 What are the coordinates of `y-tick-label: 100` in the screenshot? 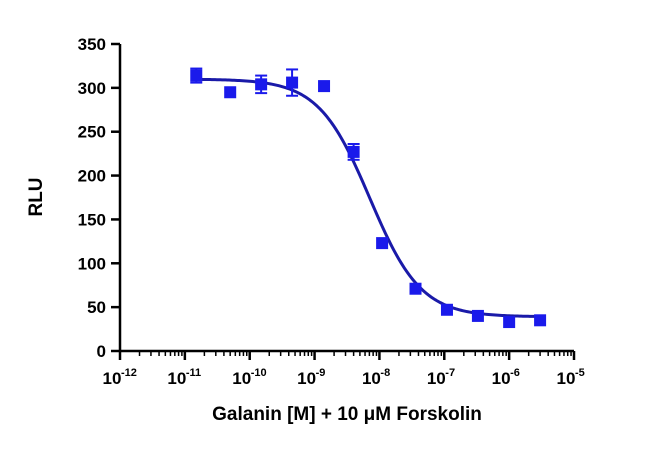 It's located at (92, 263).